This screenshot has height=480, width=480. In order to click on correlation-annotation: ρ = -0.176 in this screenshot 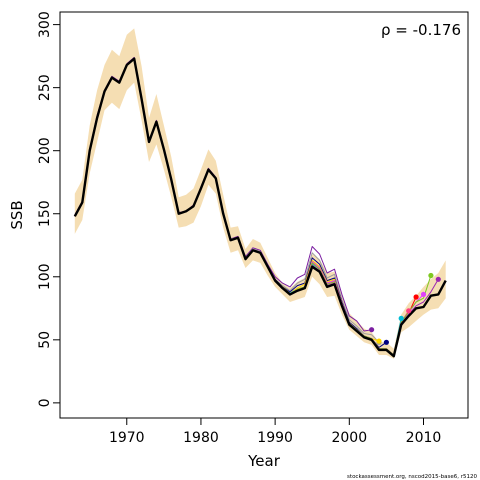, I will do `click(421, 30)`.